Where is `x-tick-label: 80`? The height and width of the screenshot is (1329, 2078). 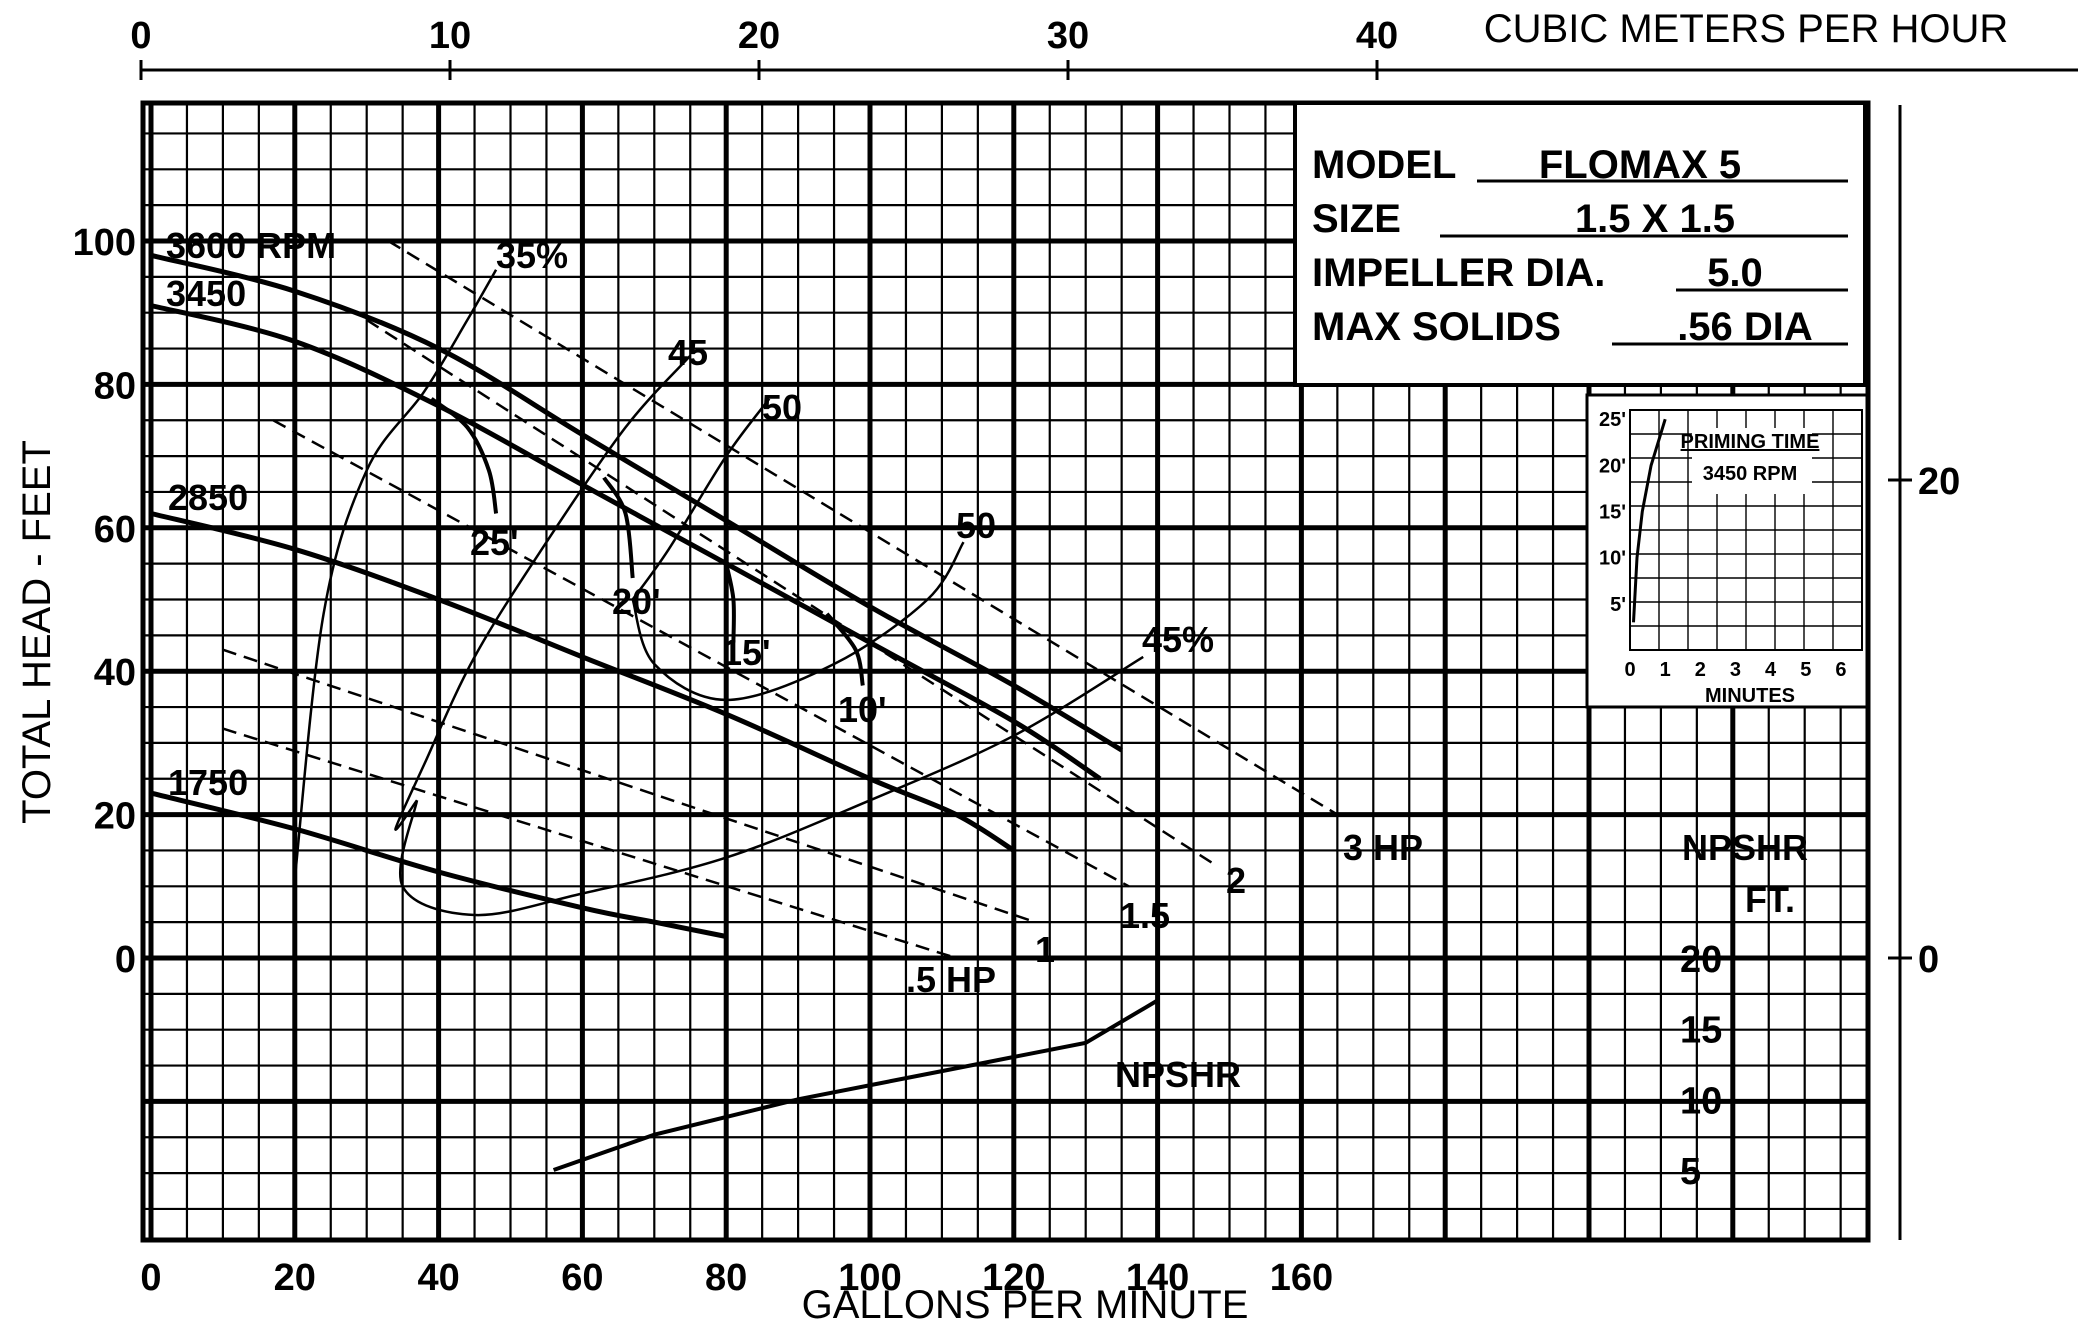 x-tick-label: 80 is located at coordinates (726, 1278).